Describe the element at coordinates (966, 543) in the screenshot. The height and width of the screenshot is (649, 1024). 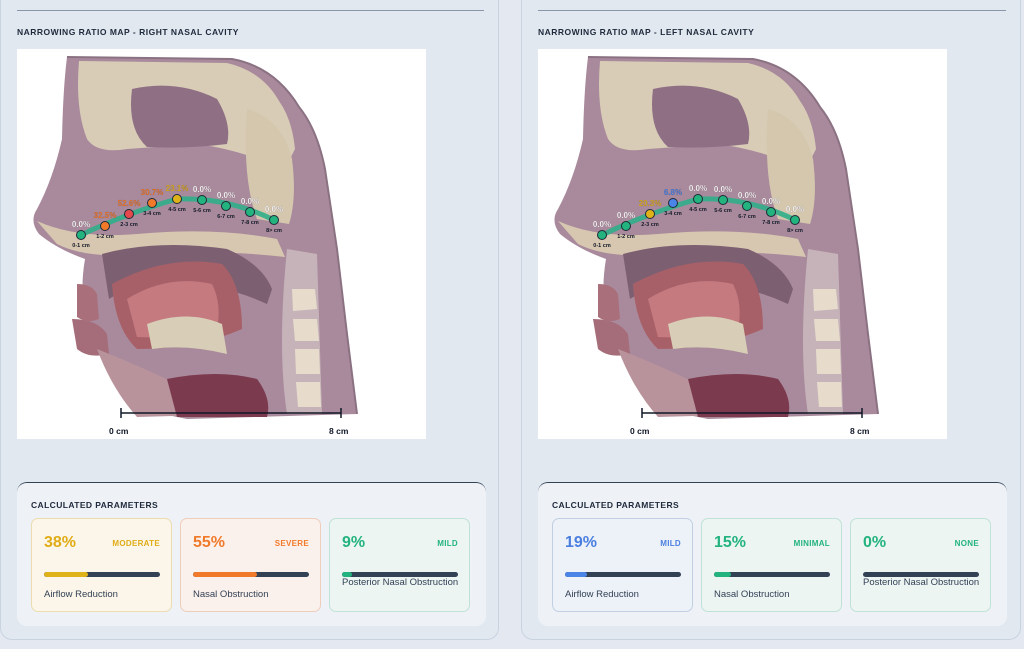
I see `severity-badge: NONE` at that location.